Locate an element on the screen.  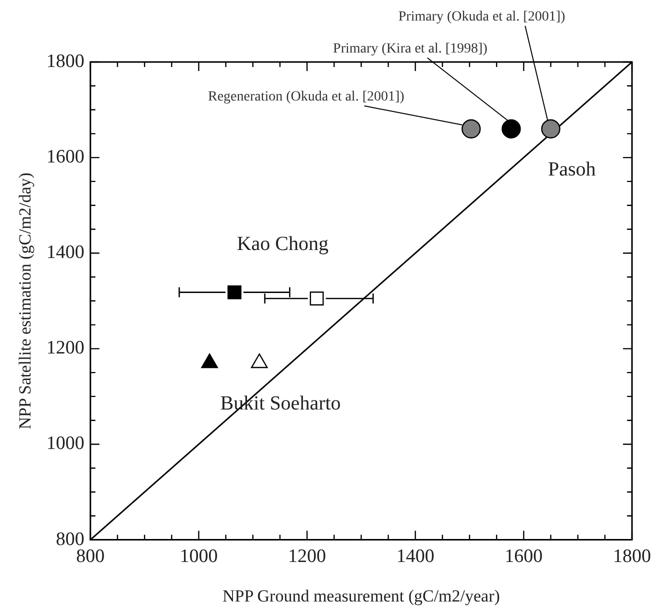
y-tick-label: 1400 is located at coordinates (65, 253).